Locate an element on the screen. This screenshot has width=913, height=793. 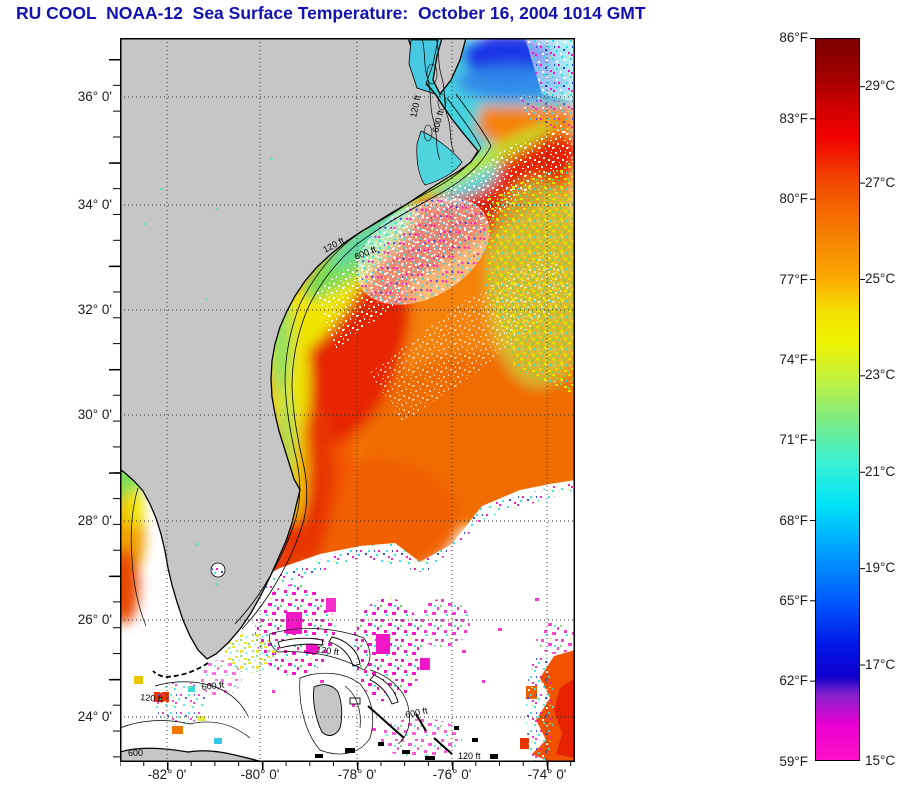
colorbar-label-15c: 15°C is located at coordinates (880, 760).